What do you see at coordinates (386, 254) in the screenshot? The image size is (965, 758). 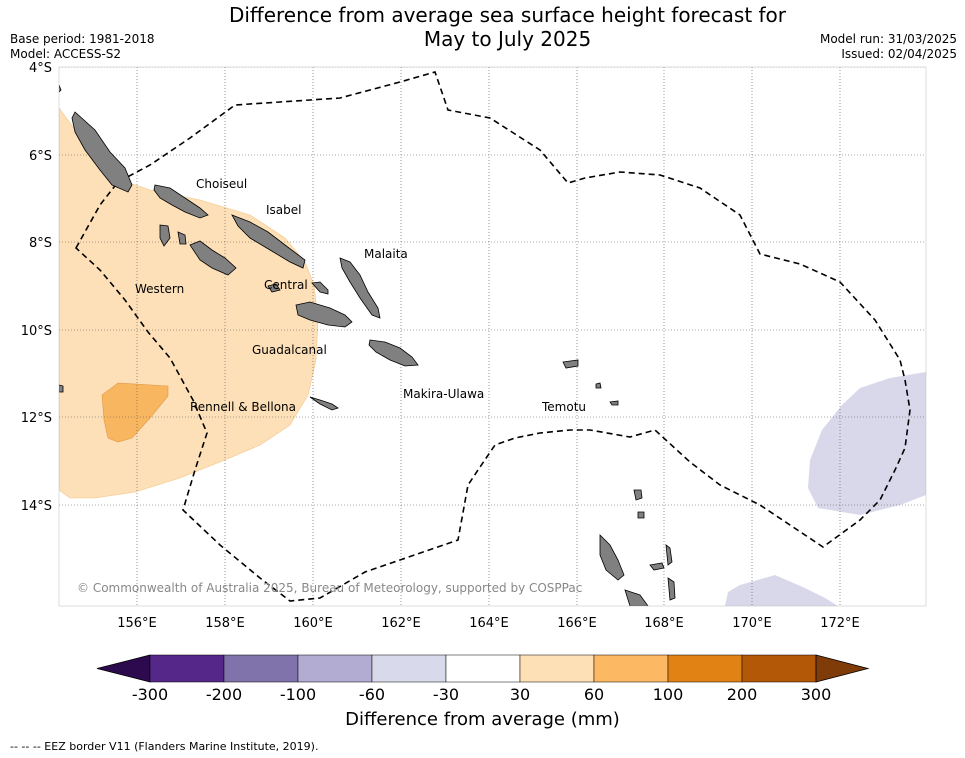 I see `region-label-malaita: Malaita` at bounding box center [386, 254].